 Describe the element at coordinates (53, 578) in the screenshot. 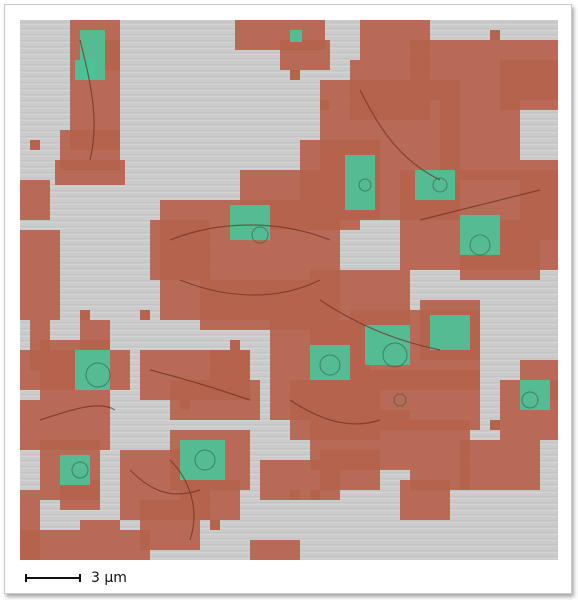

I see `scale-bar-line` at that location.